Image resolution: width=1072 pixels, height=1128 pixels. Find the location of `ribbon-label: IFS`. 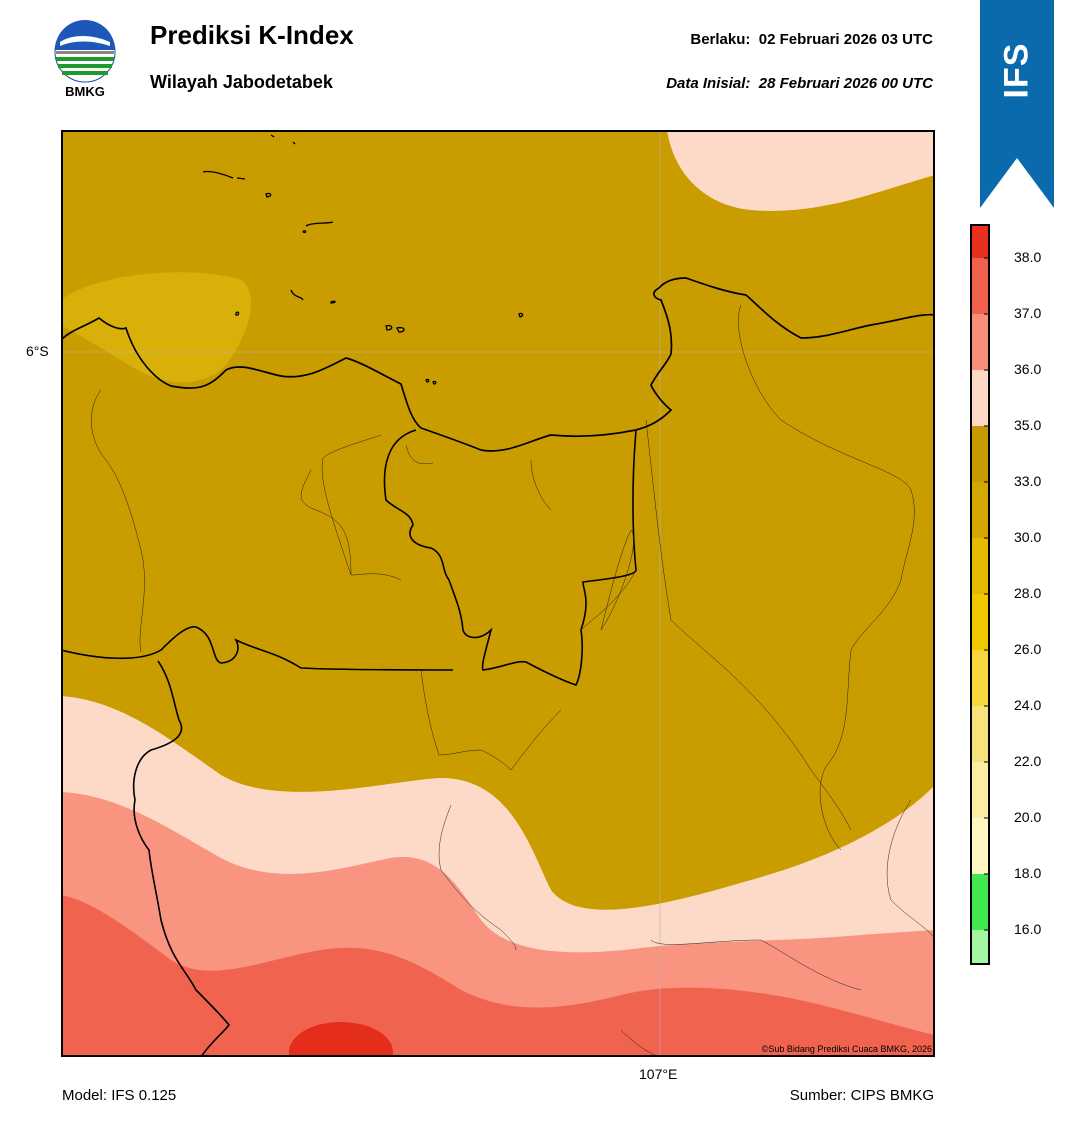

ribbon-label: IFS is located at coordinates (1017, 70).